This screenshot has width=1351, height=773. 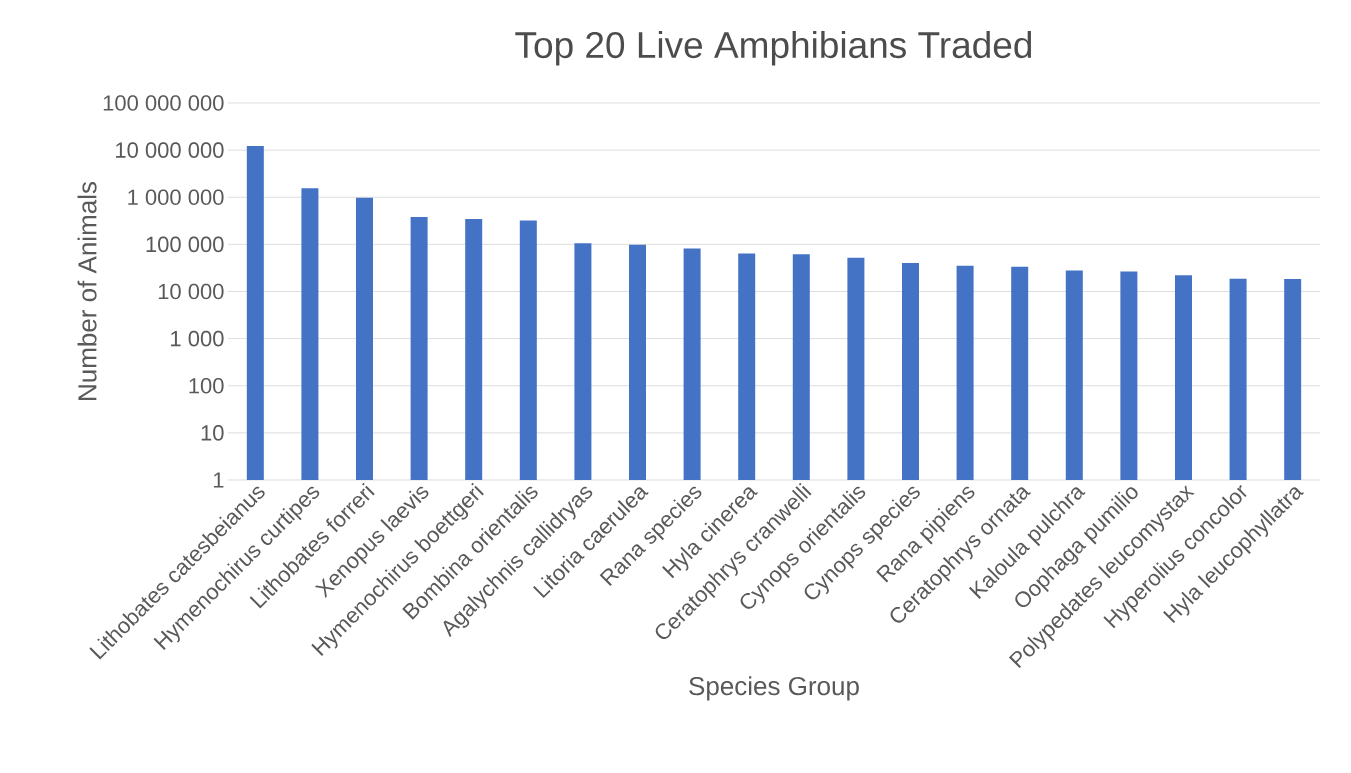 What do you see at coordinates (176, 197) in the screenshot?
I see `y-tick-label: 1 000 000` at bounding box center [176, 197].